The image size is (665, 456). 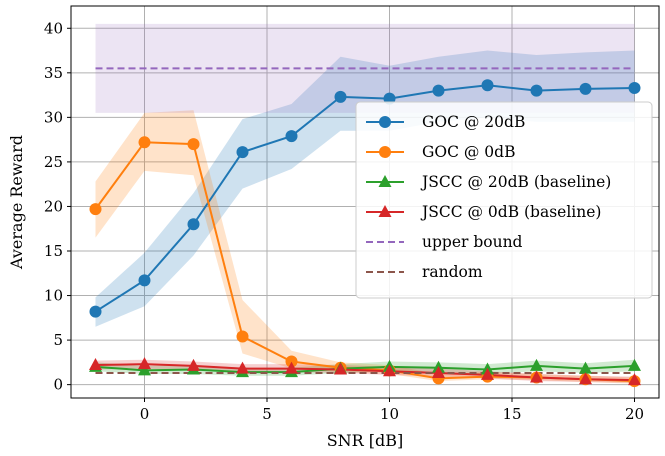 What do you see at coordinates (634, 414) in the screenshot?
I see `x-tick-label: 20` at bounding box center [634, 414].